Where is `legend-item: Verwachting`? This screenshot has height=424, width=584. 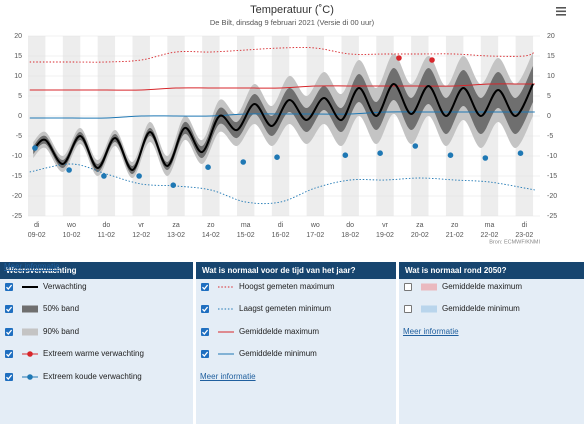
legend-item: Verwachting is located at coordinates (96, 287).